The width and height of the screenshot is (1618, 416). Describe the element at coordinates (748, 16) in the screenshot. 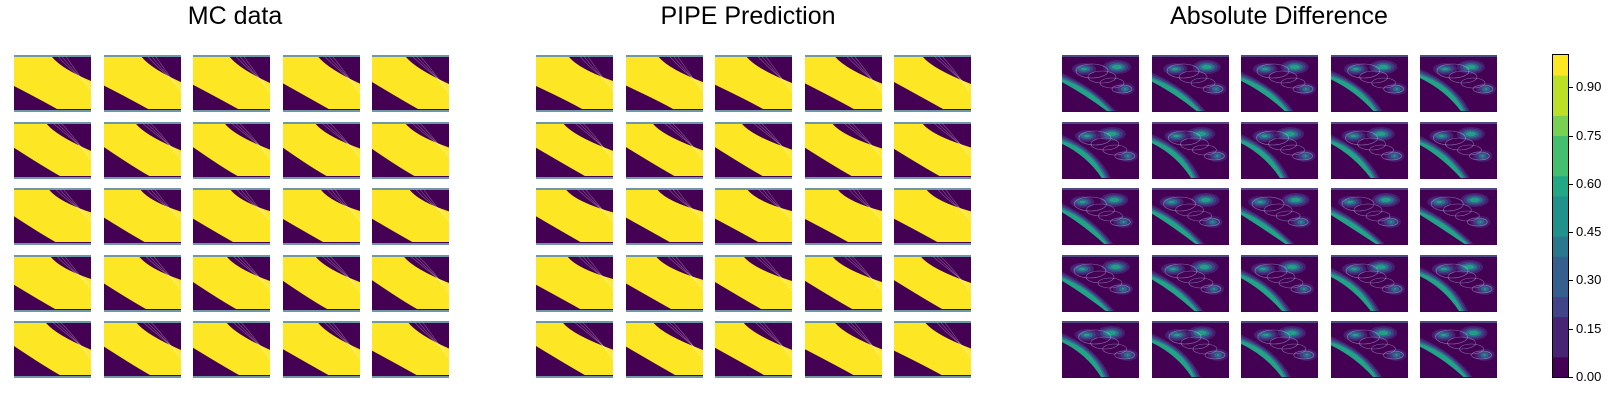

I see `panel-title-pipe: PIPE Prediction` at that location.